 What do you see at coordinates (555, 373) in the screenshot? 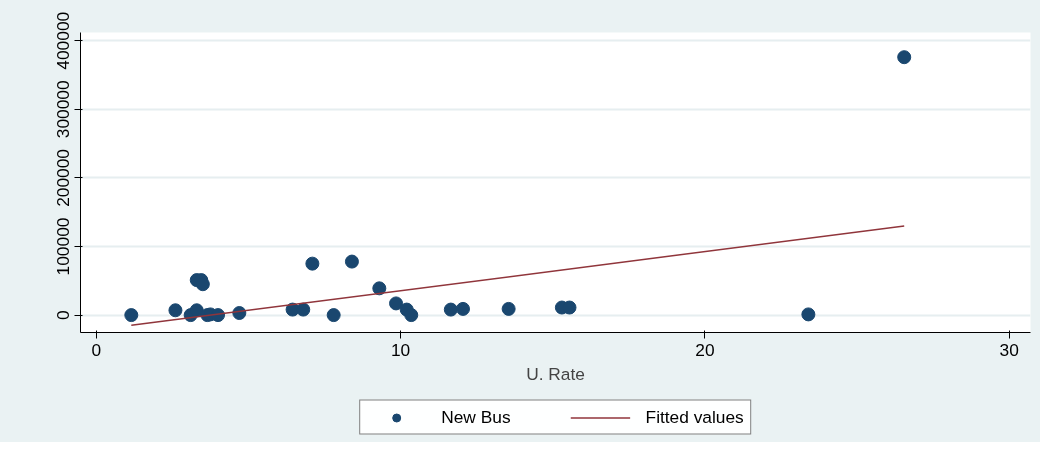
I see `x-axis-title: U. Rate` at bounding box center [555, 373].